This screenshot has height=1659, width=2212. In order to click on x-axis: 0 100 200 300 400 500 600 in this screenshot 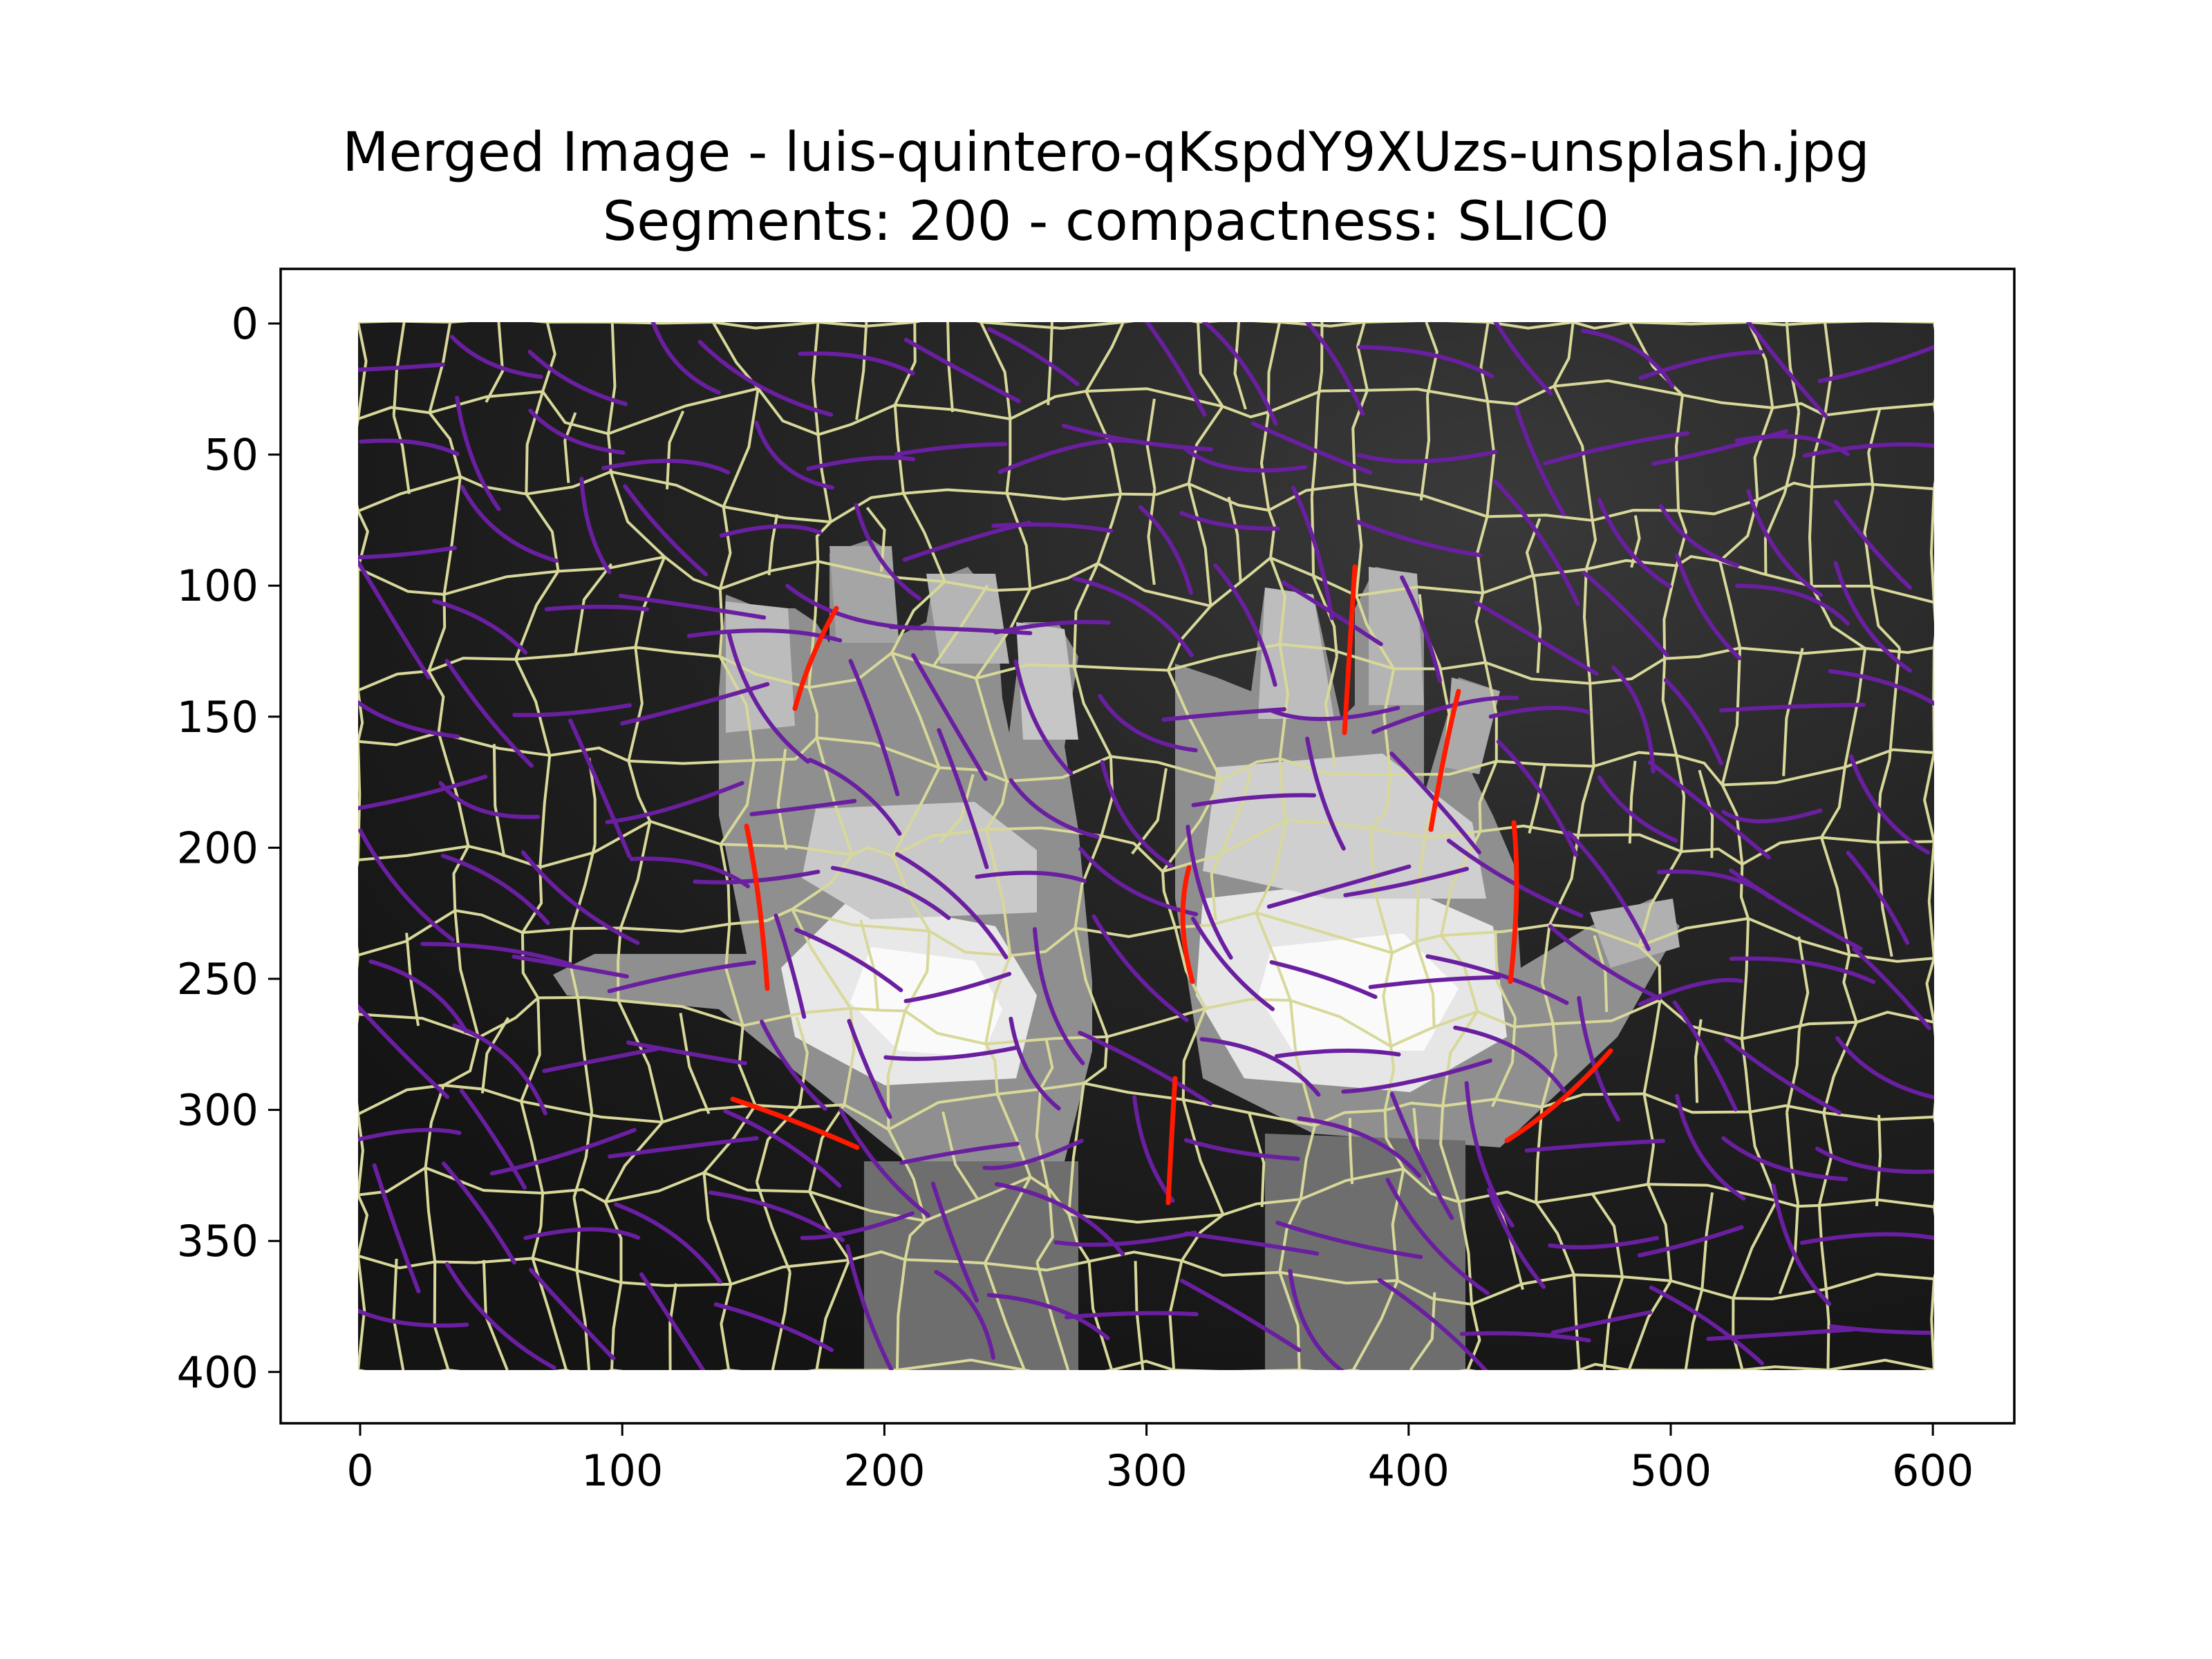, I will do `click(1160, 1460)`.